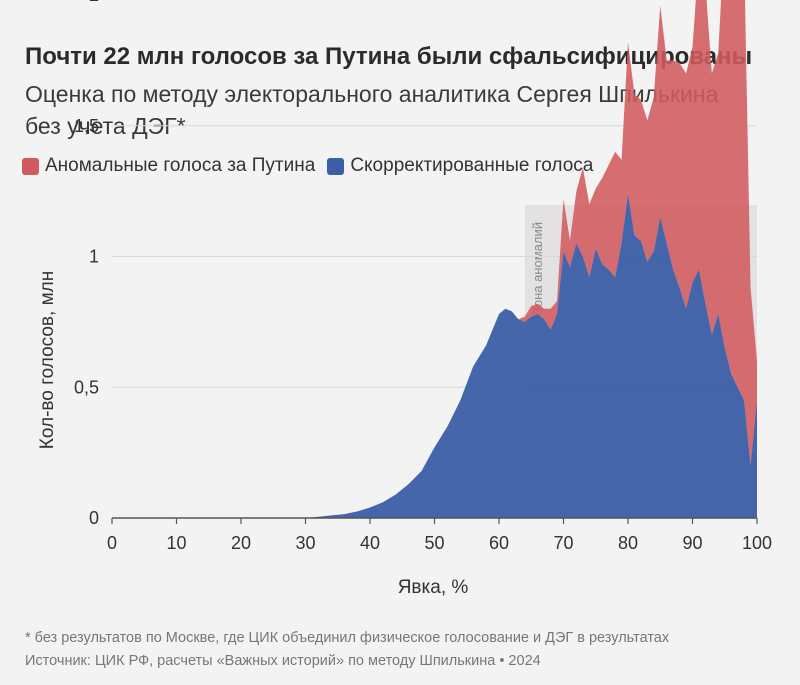 The height and width of the screenshot is (685, 800). I want to click on x-tick-label-5: 50, so click(434, 543).